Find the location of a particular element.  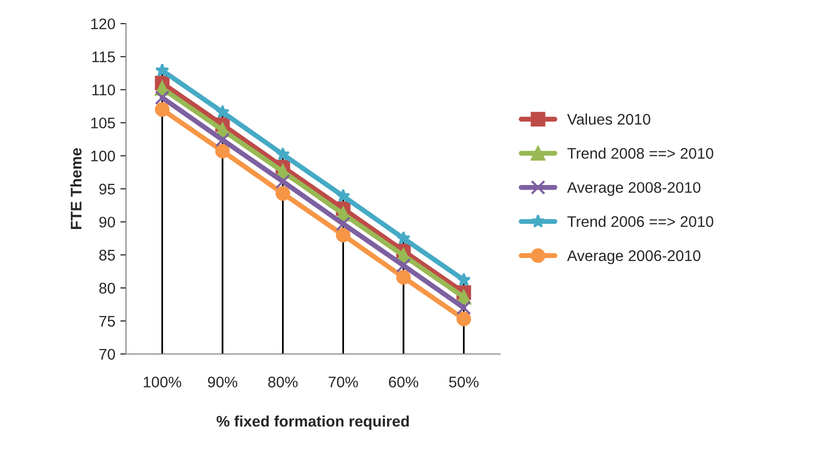

y-tick-label: 70 is located at coordinates (107, 354).